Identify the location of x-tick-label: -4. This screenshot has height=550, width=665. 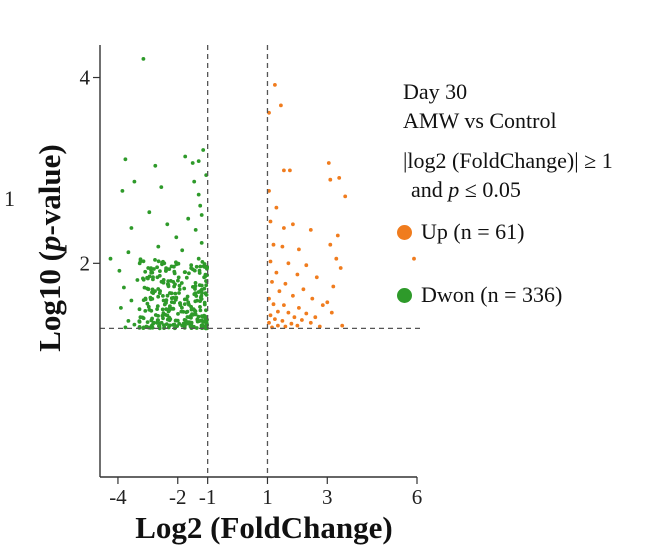
(118, 497).